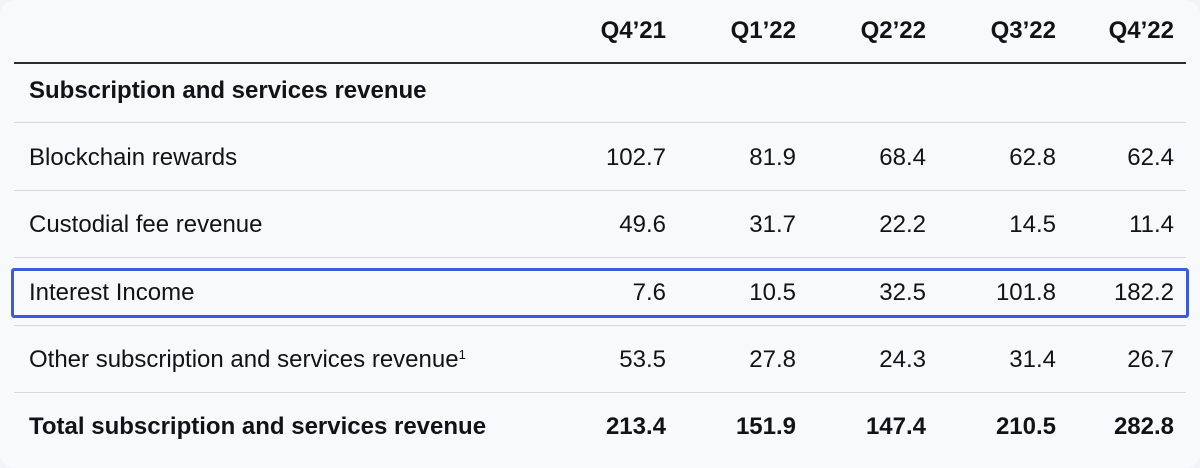 This screenshot has width=1200, height=468. I want to click on row-value: 24.3, so click(902, 359).